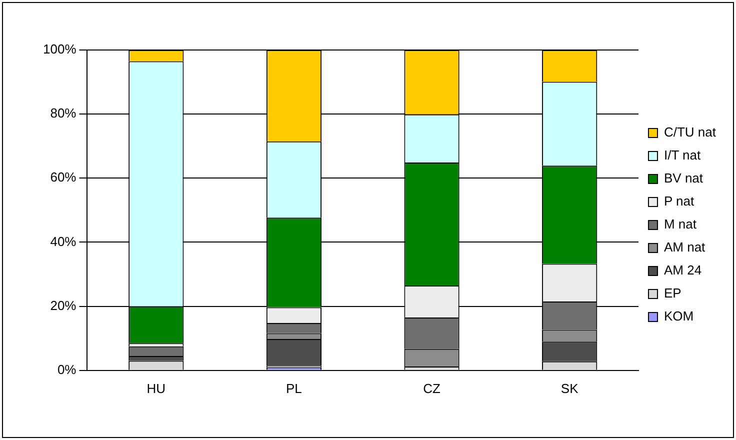  Describe the element at coordinates (63, 113) in the screenshot. I see `y-tick-label: 80%` at that location.